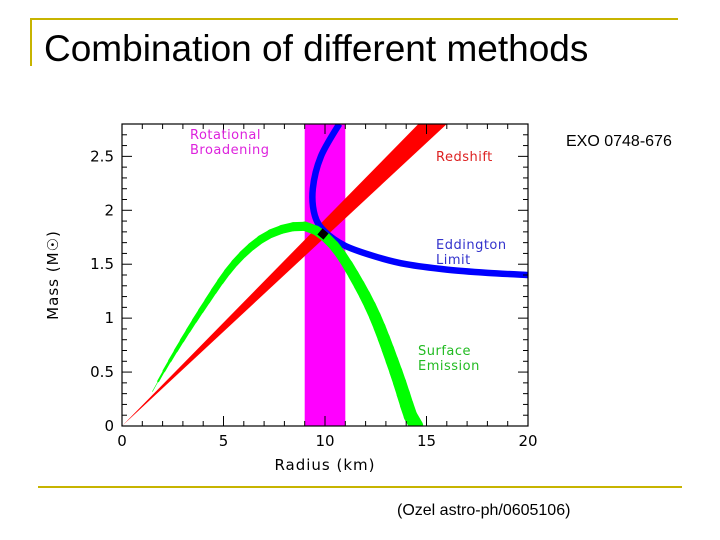 Image resolution: width=720 pixels, height=540 pixels. Describe the element at coordinates (354, 19) in the screenshot. I see `frame-top-rule` at that location.